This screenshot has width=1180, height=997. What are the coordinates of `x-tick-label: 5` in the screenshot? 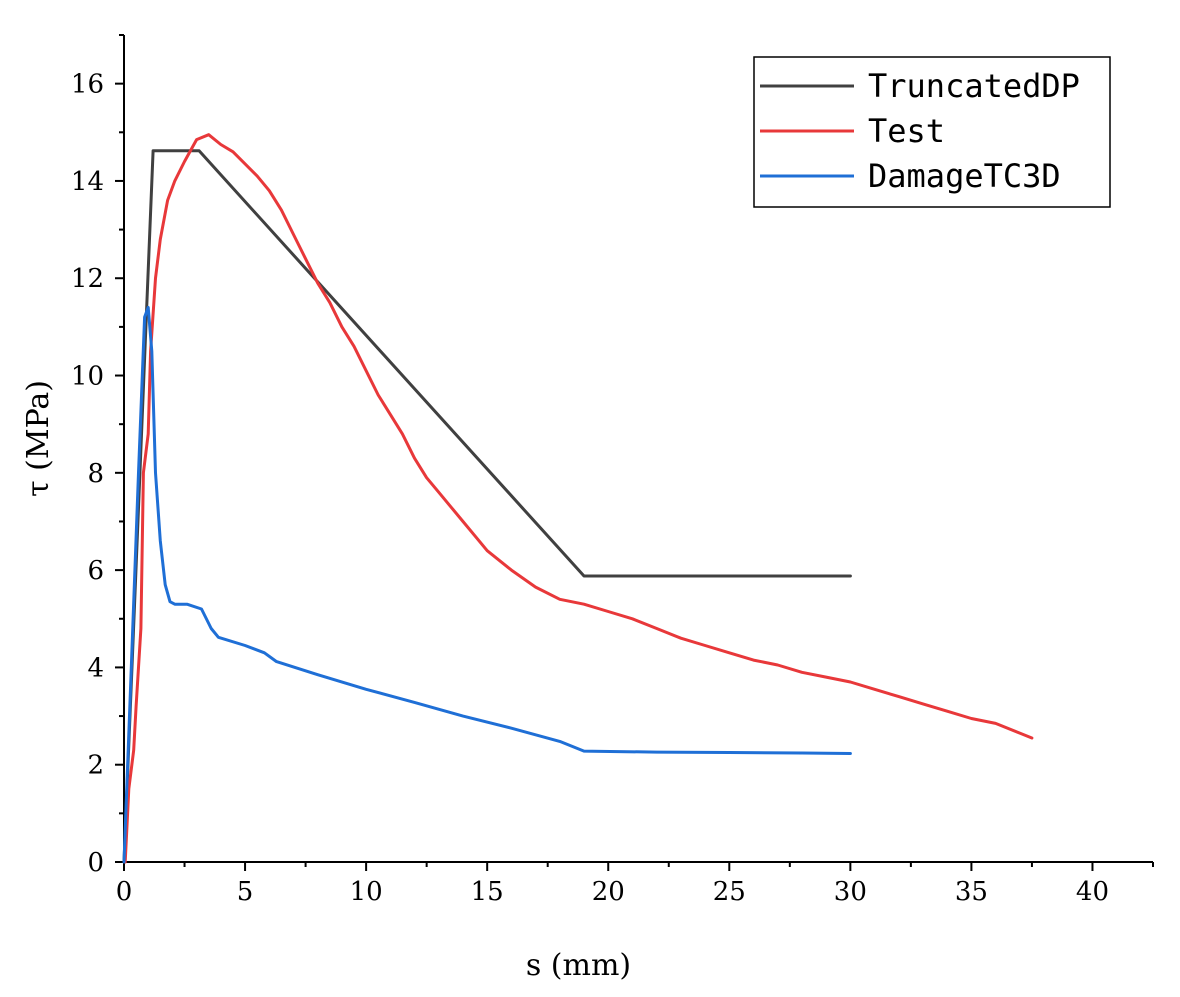 It's located at (245, 892).